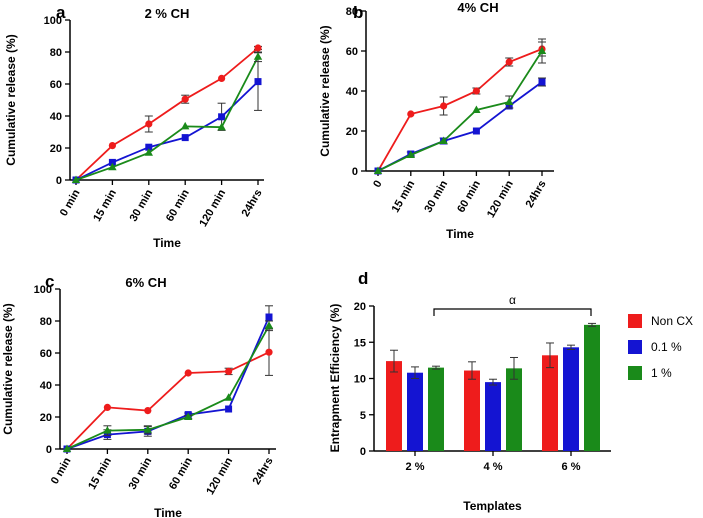 This screenshot has width=703, height=518. What do you see at coordinates (415, 467) in the screenshot?
I see `panel-d-x-tick-label: 2 %` at bounding box center [415, 467].